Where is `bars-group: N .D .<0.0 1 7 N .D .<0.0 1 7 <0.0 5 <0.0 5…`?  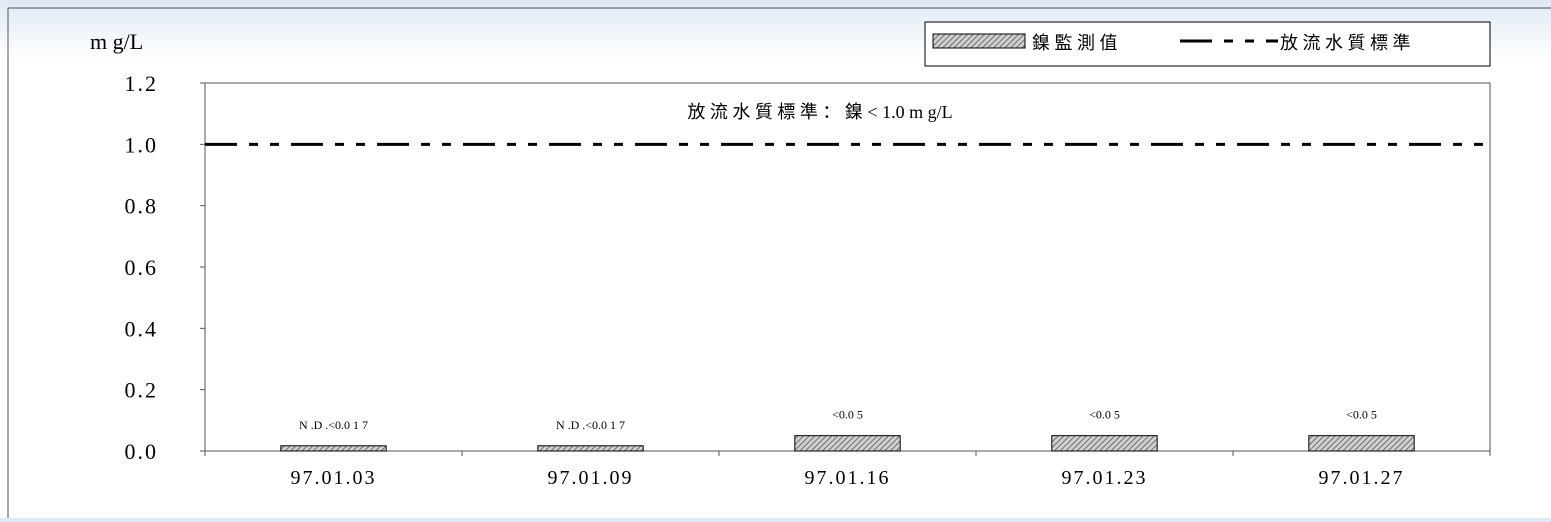
bars-group: N .D .<0.0 1 7 N .D .<0.0 1 7 <0.0 5 <0.0 5… is located at coordinates (847, 430).